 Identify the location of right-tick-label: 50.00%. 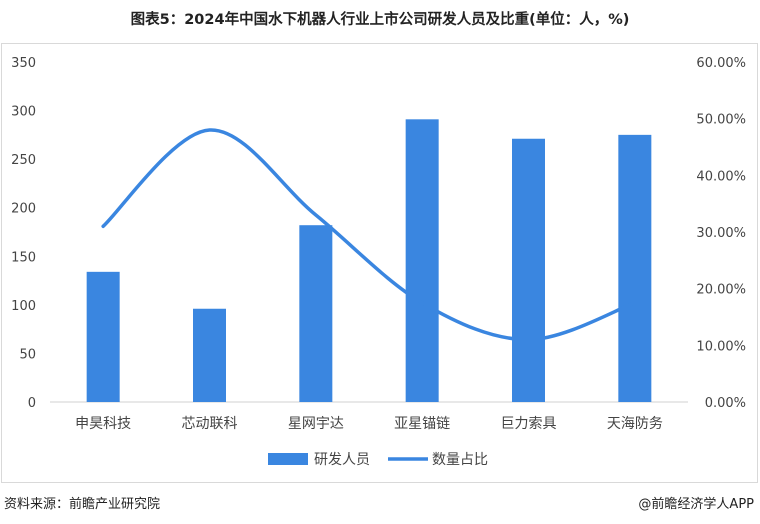
(721, 120).